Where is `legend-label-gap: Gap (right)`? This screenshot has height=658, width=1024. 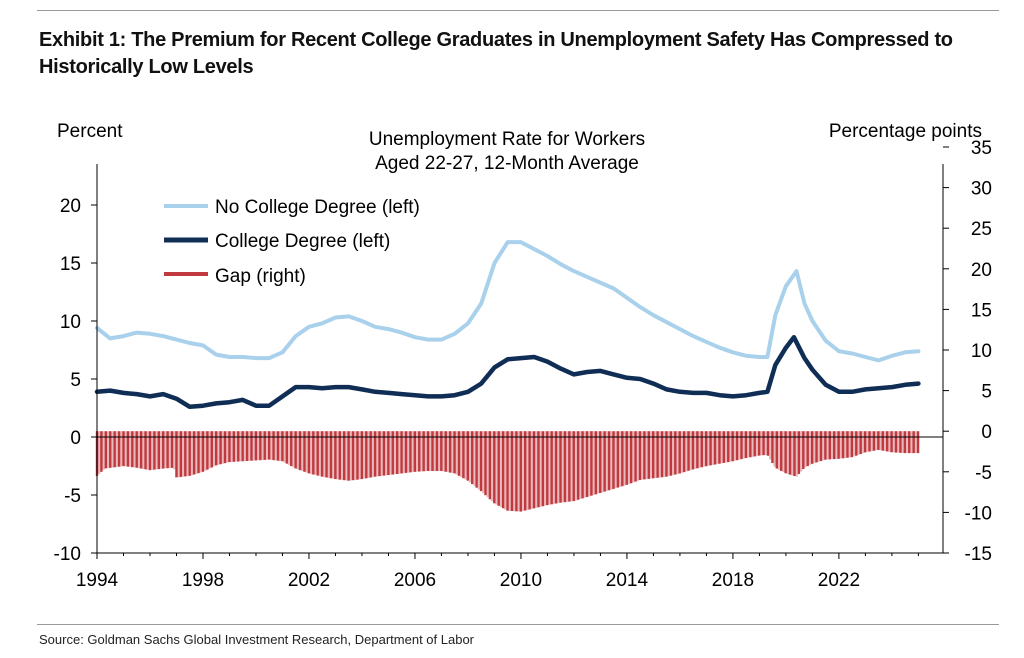
legend-label-gap: Gap (right) is located at coordinates (260, 276).